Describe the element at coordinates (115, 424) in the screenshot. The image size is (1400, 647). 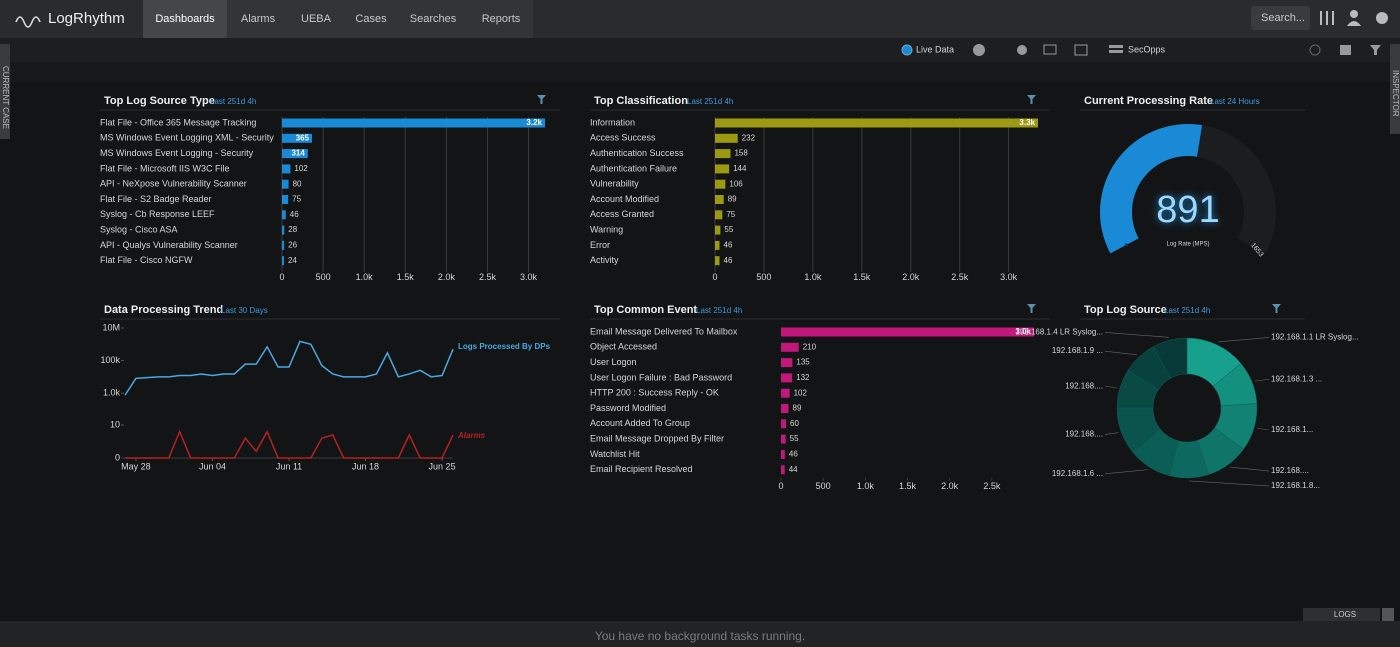
I see `y2-tick-label: 10` at that location.